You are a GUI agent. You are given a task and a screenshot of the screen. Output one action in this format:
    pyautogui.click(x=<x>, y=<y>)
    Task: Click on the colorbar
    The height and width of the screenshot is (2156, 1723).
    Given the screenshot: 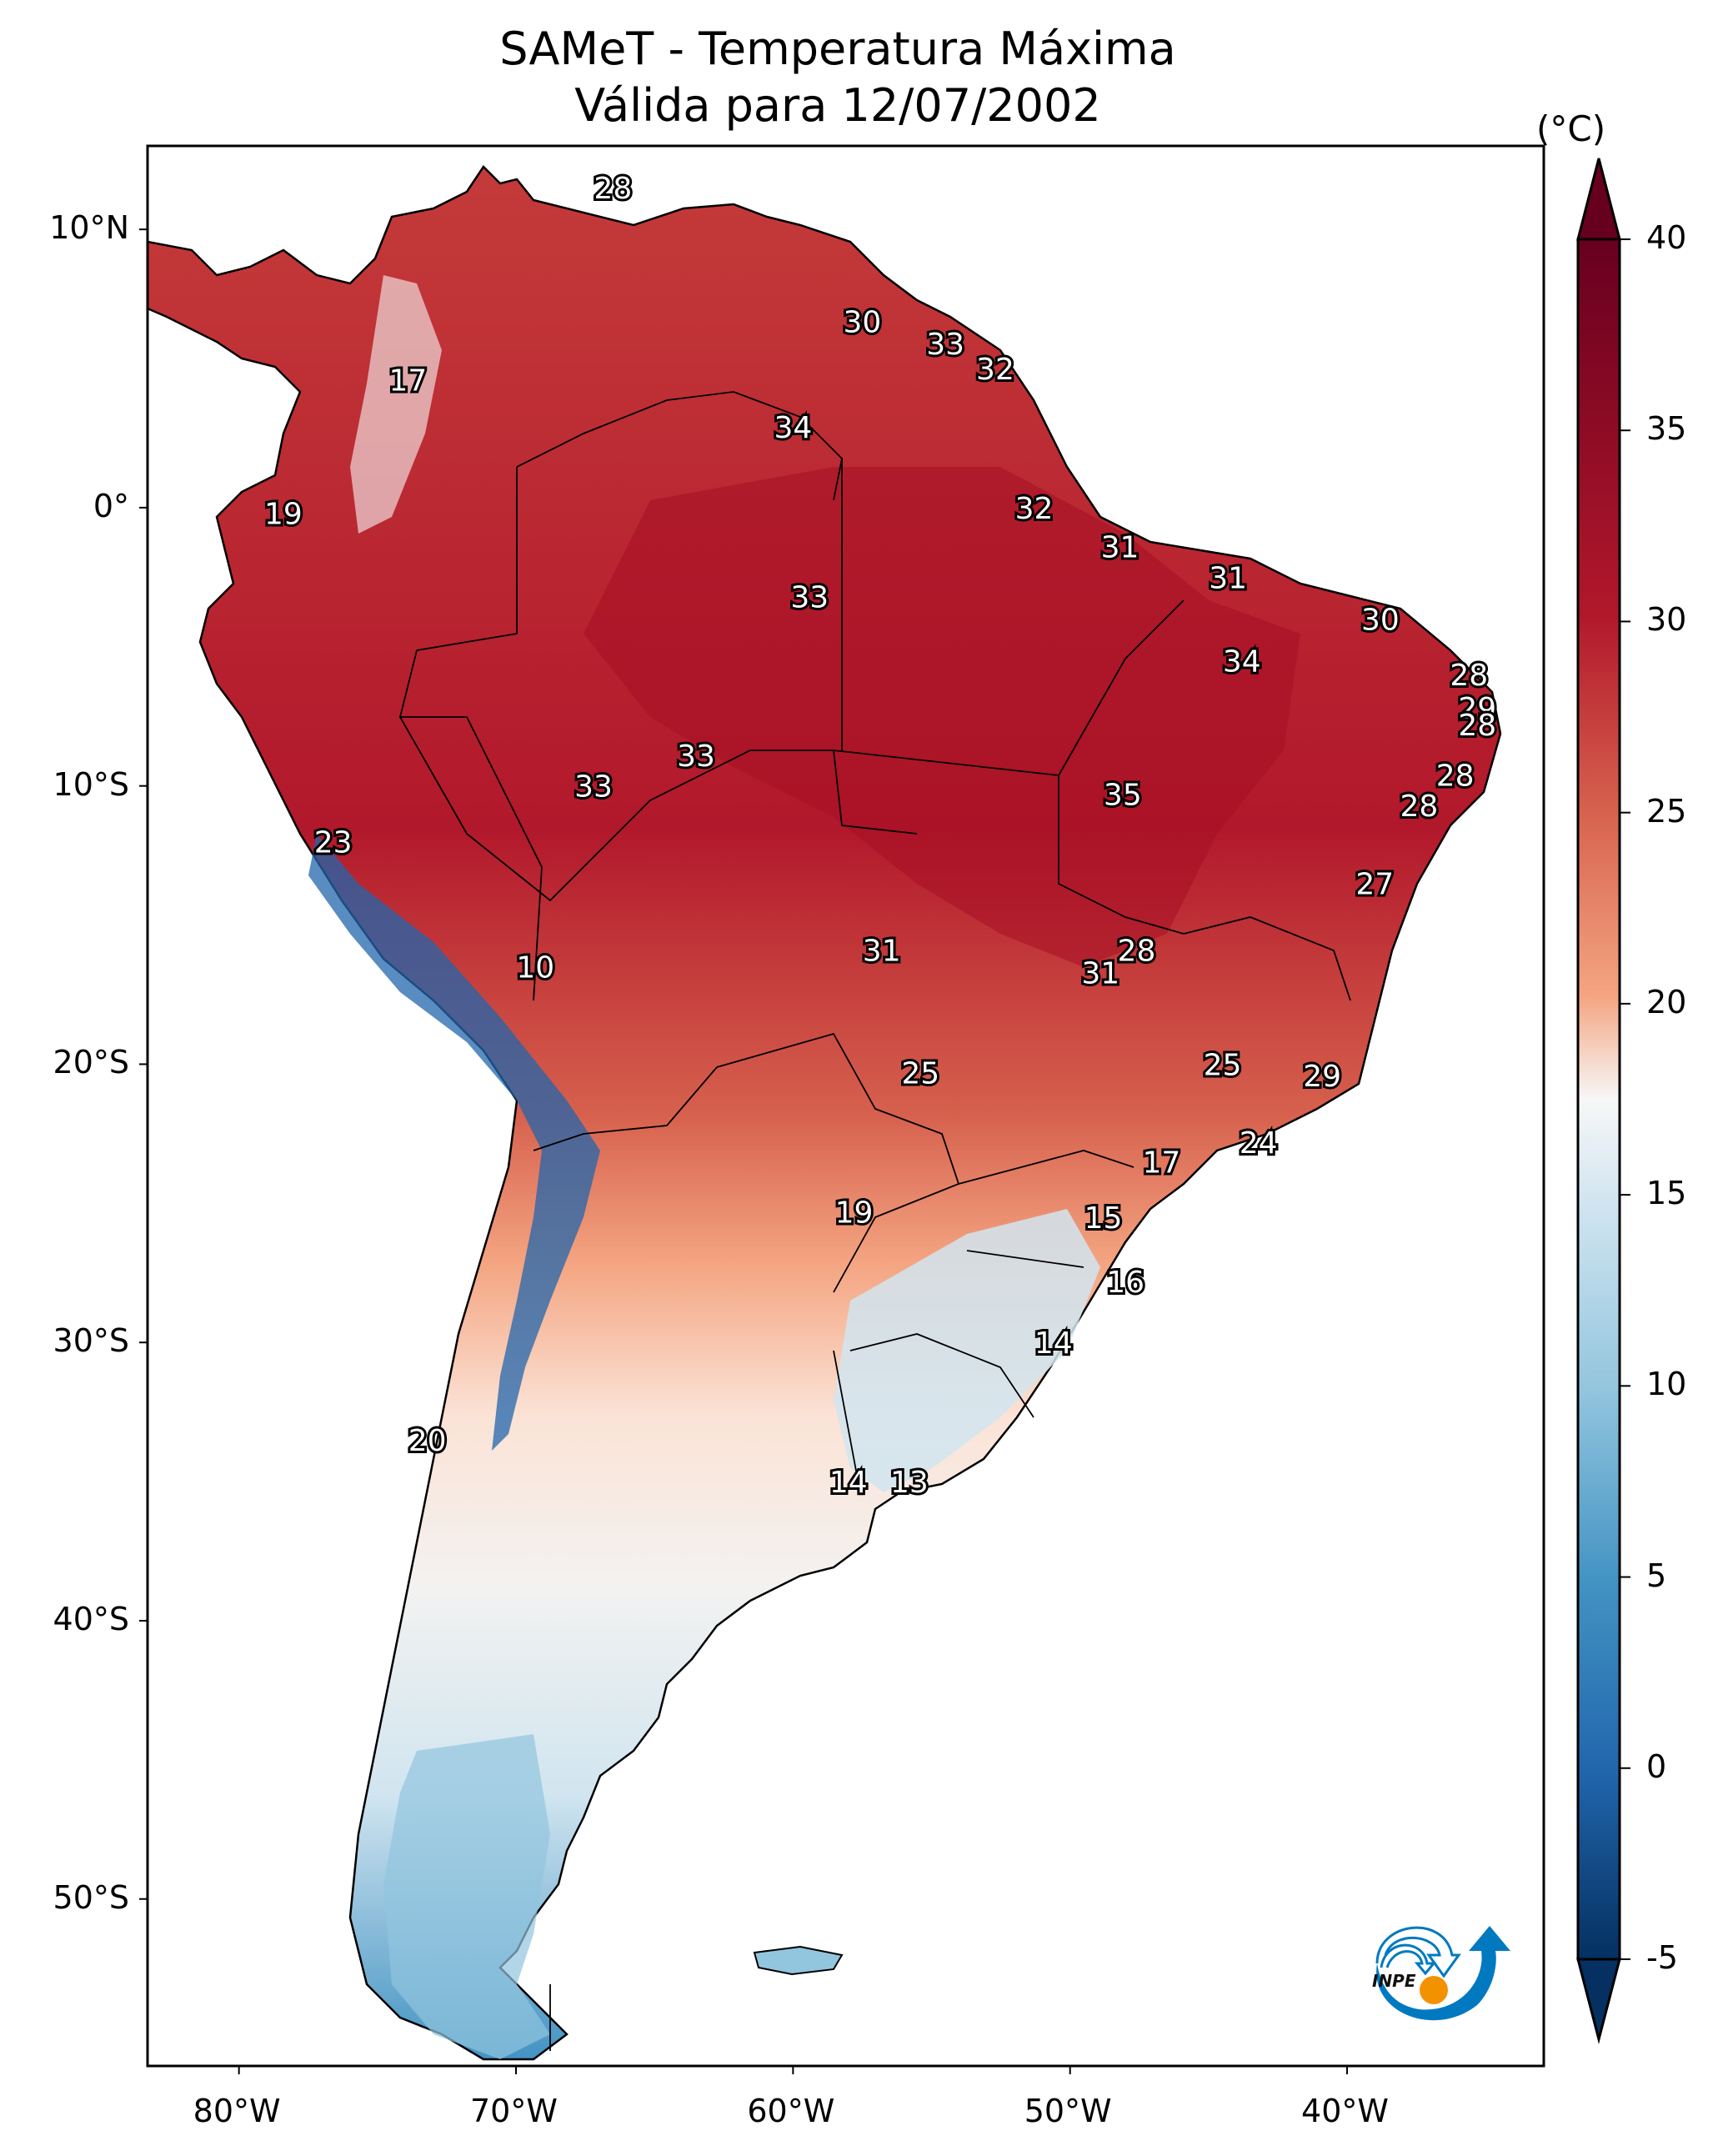 What is the action you would take?
    pyautogui.click(x=1603, y=1101)
    